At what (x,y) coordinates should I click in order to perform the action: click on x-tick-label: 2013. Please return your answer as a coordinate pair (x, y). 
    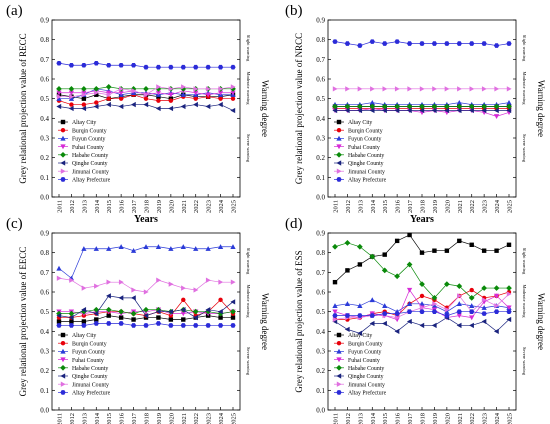
    Looking at the image, I should click on (84, 206).